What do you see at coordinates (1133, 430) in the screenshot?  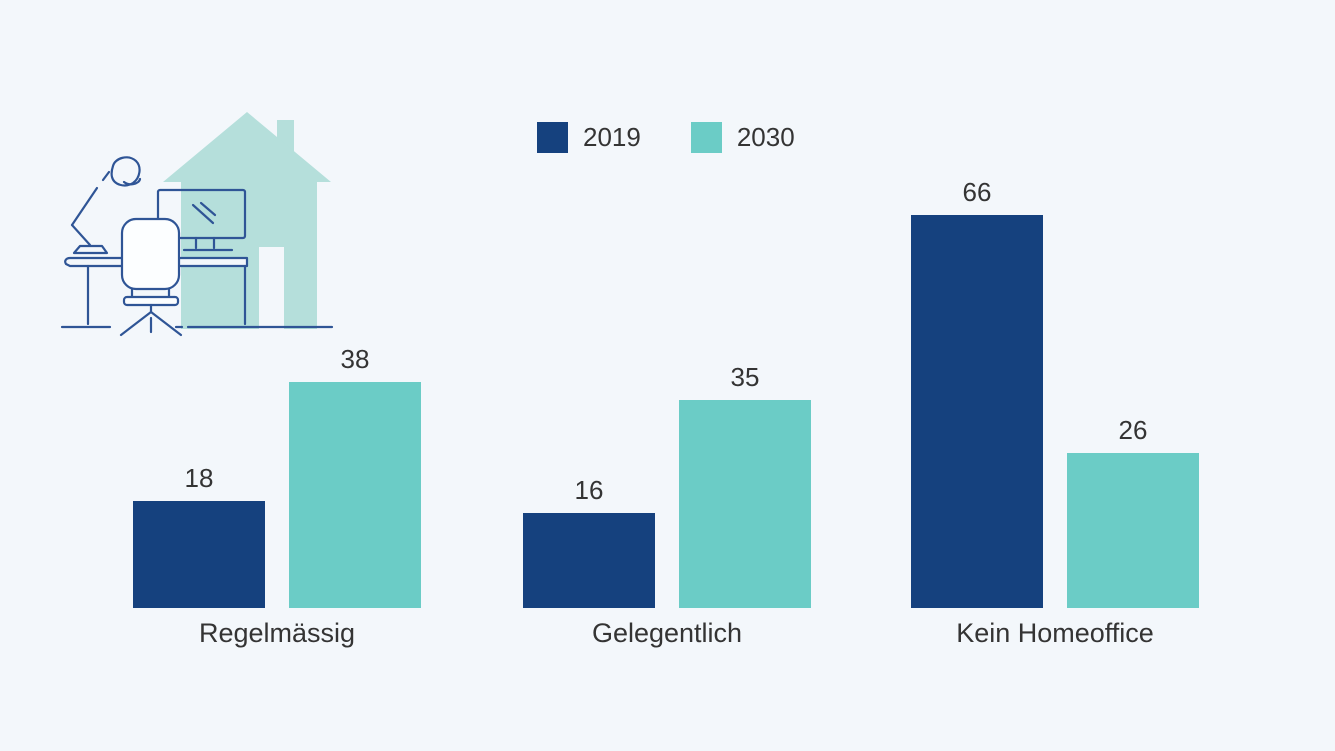 I see `value-label-2030-kein-homeoffice: 26` at bounding box center [1133, 430].